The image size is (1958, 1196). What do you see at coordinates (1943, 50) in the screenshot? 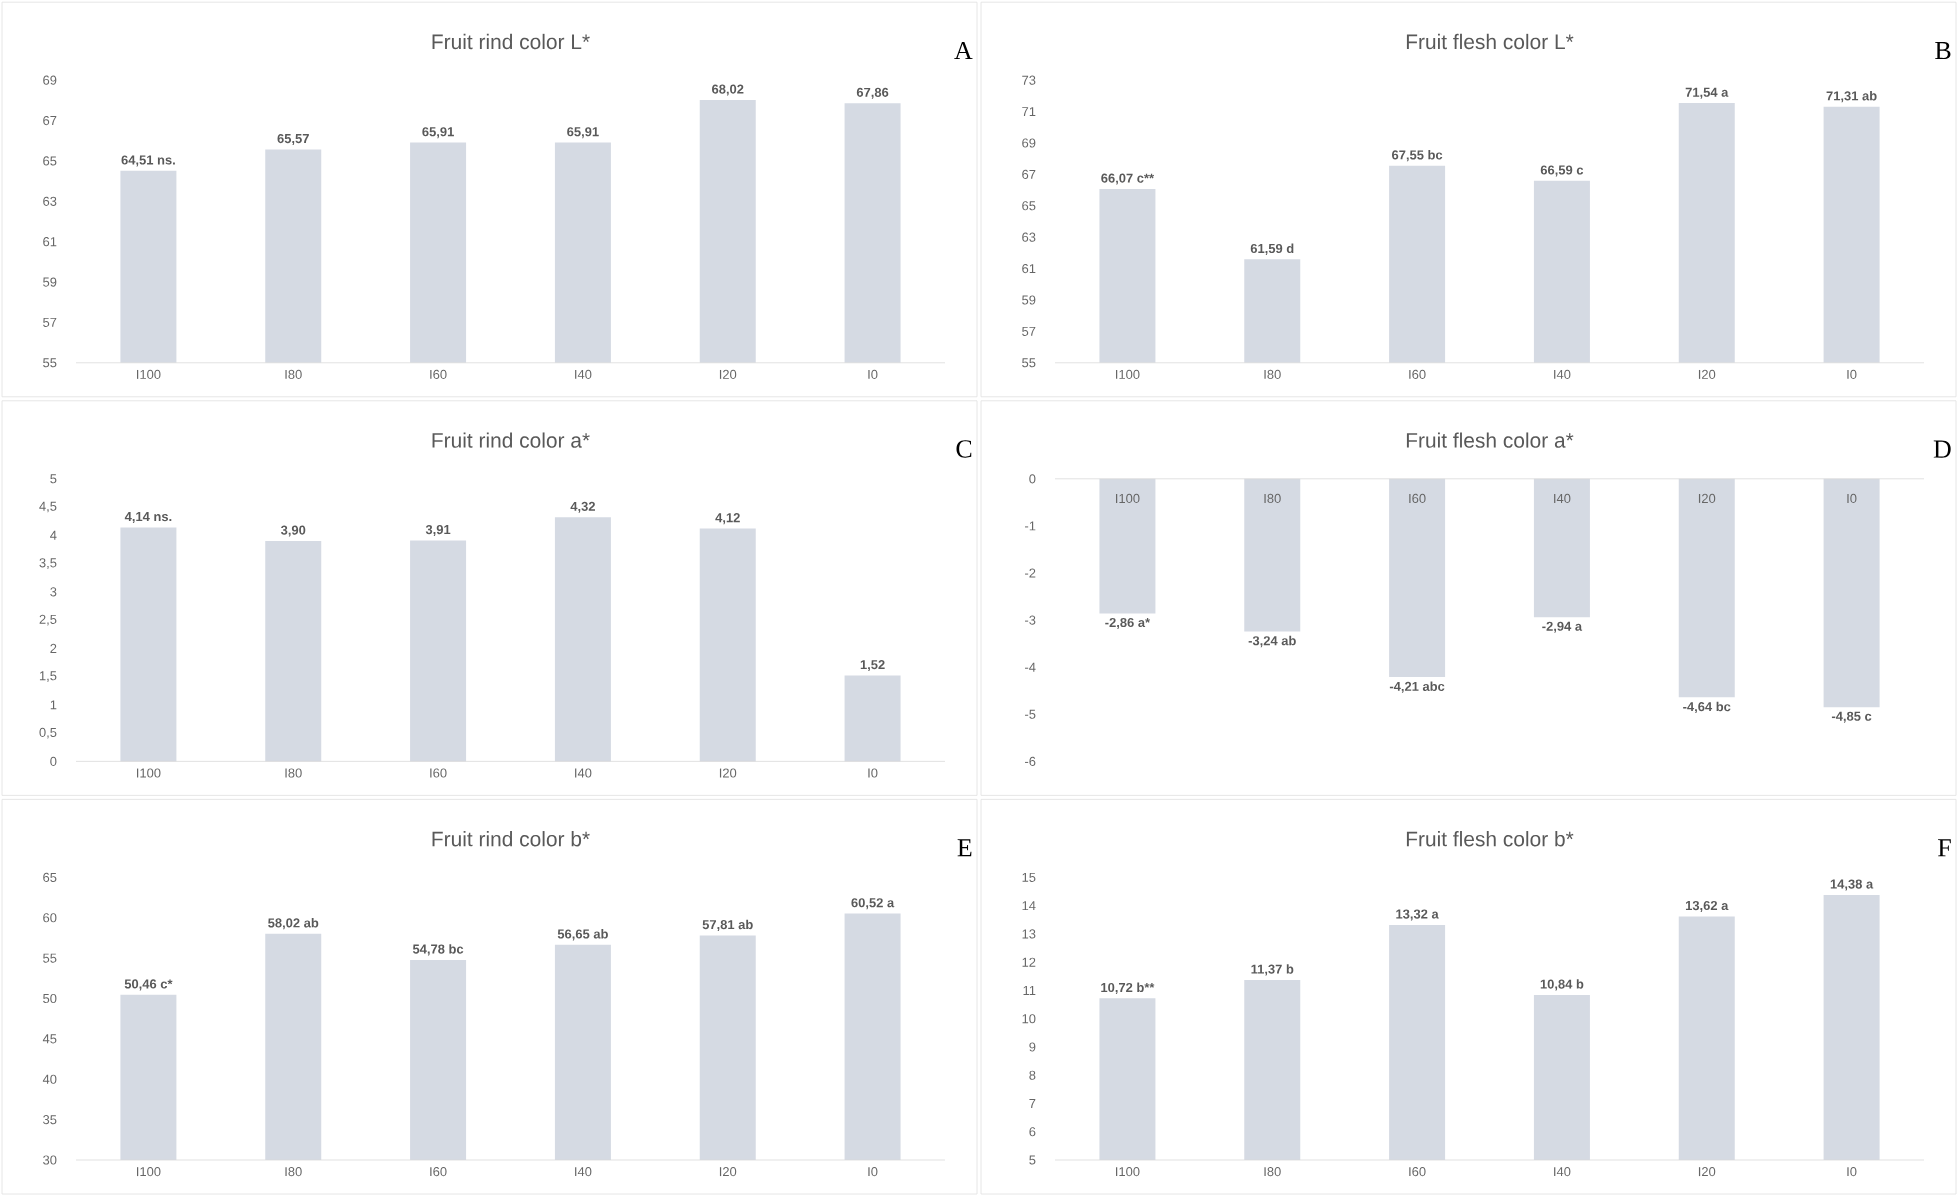
I see `text: B` at bounding box center [1943, 50].